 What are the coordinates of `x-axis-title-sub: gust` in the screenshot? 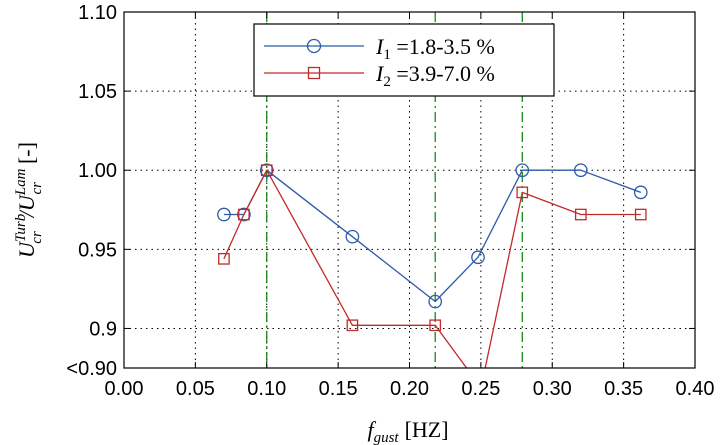 It's located at (387, 437).